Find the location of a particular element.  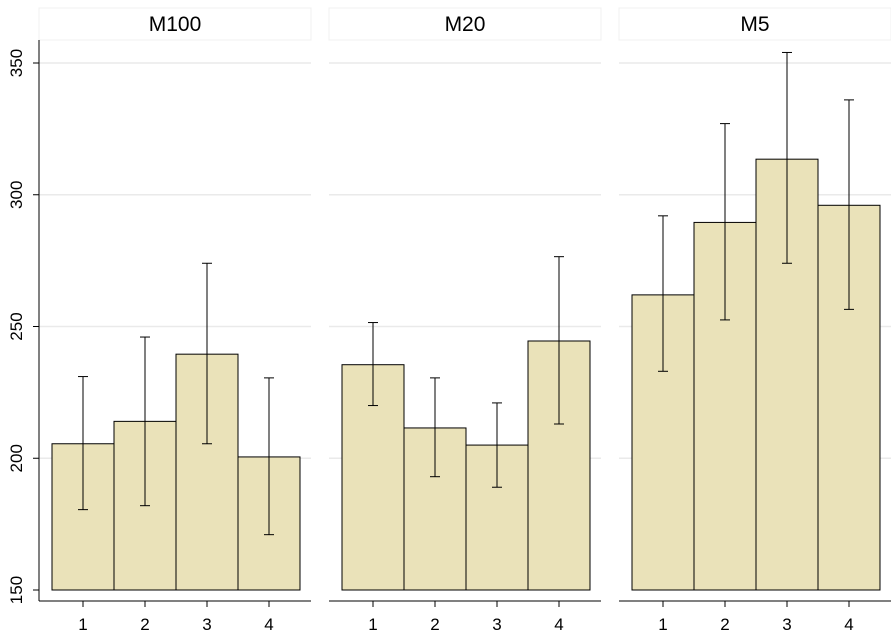

panel-title: M100 is located at coordinates (175, 24).